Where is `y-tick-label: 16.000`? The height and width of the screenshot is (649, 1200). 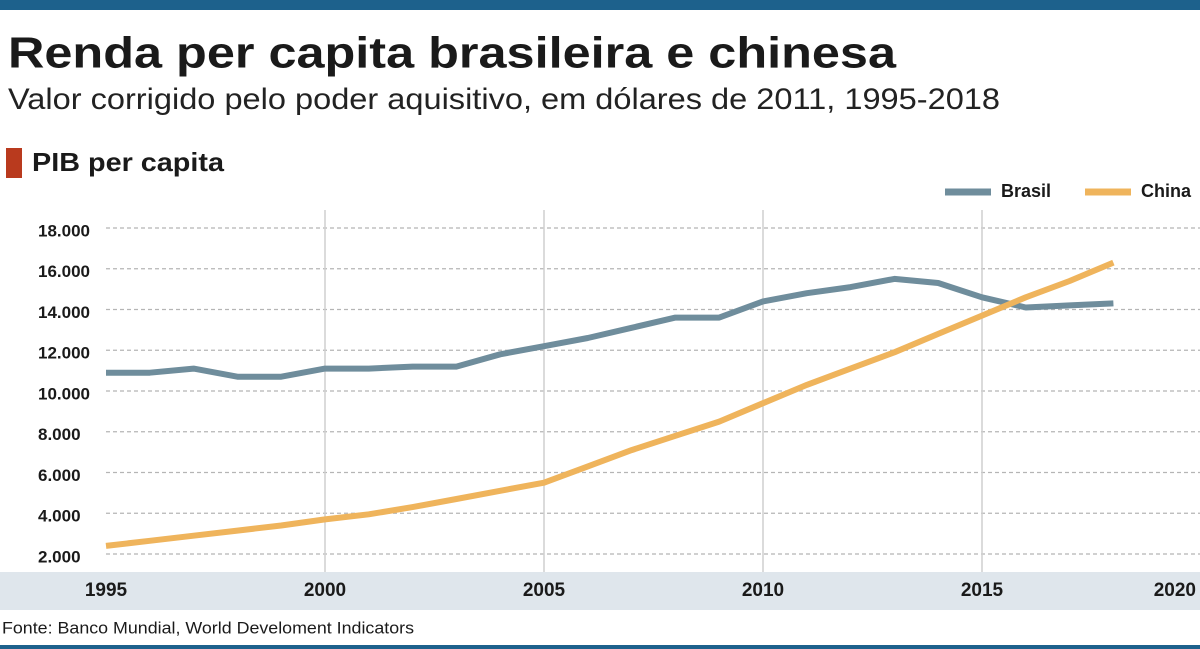 y-tick-label: 16.000 is located at coordinates (64, 271).